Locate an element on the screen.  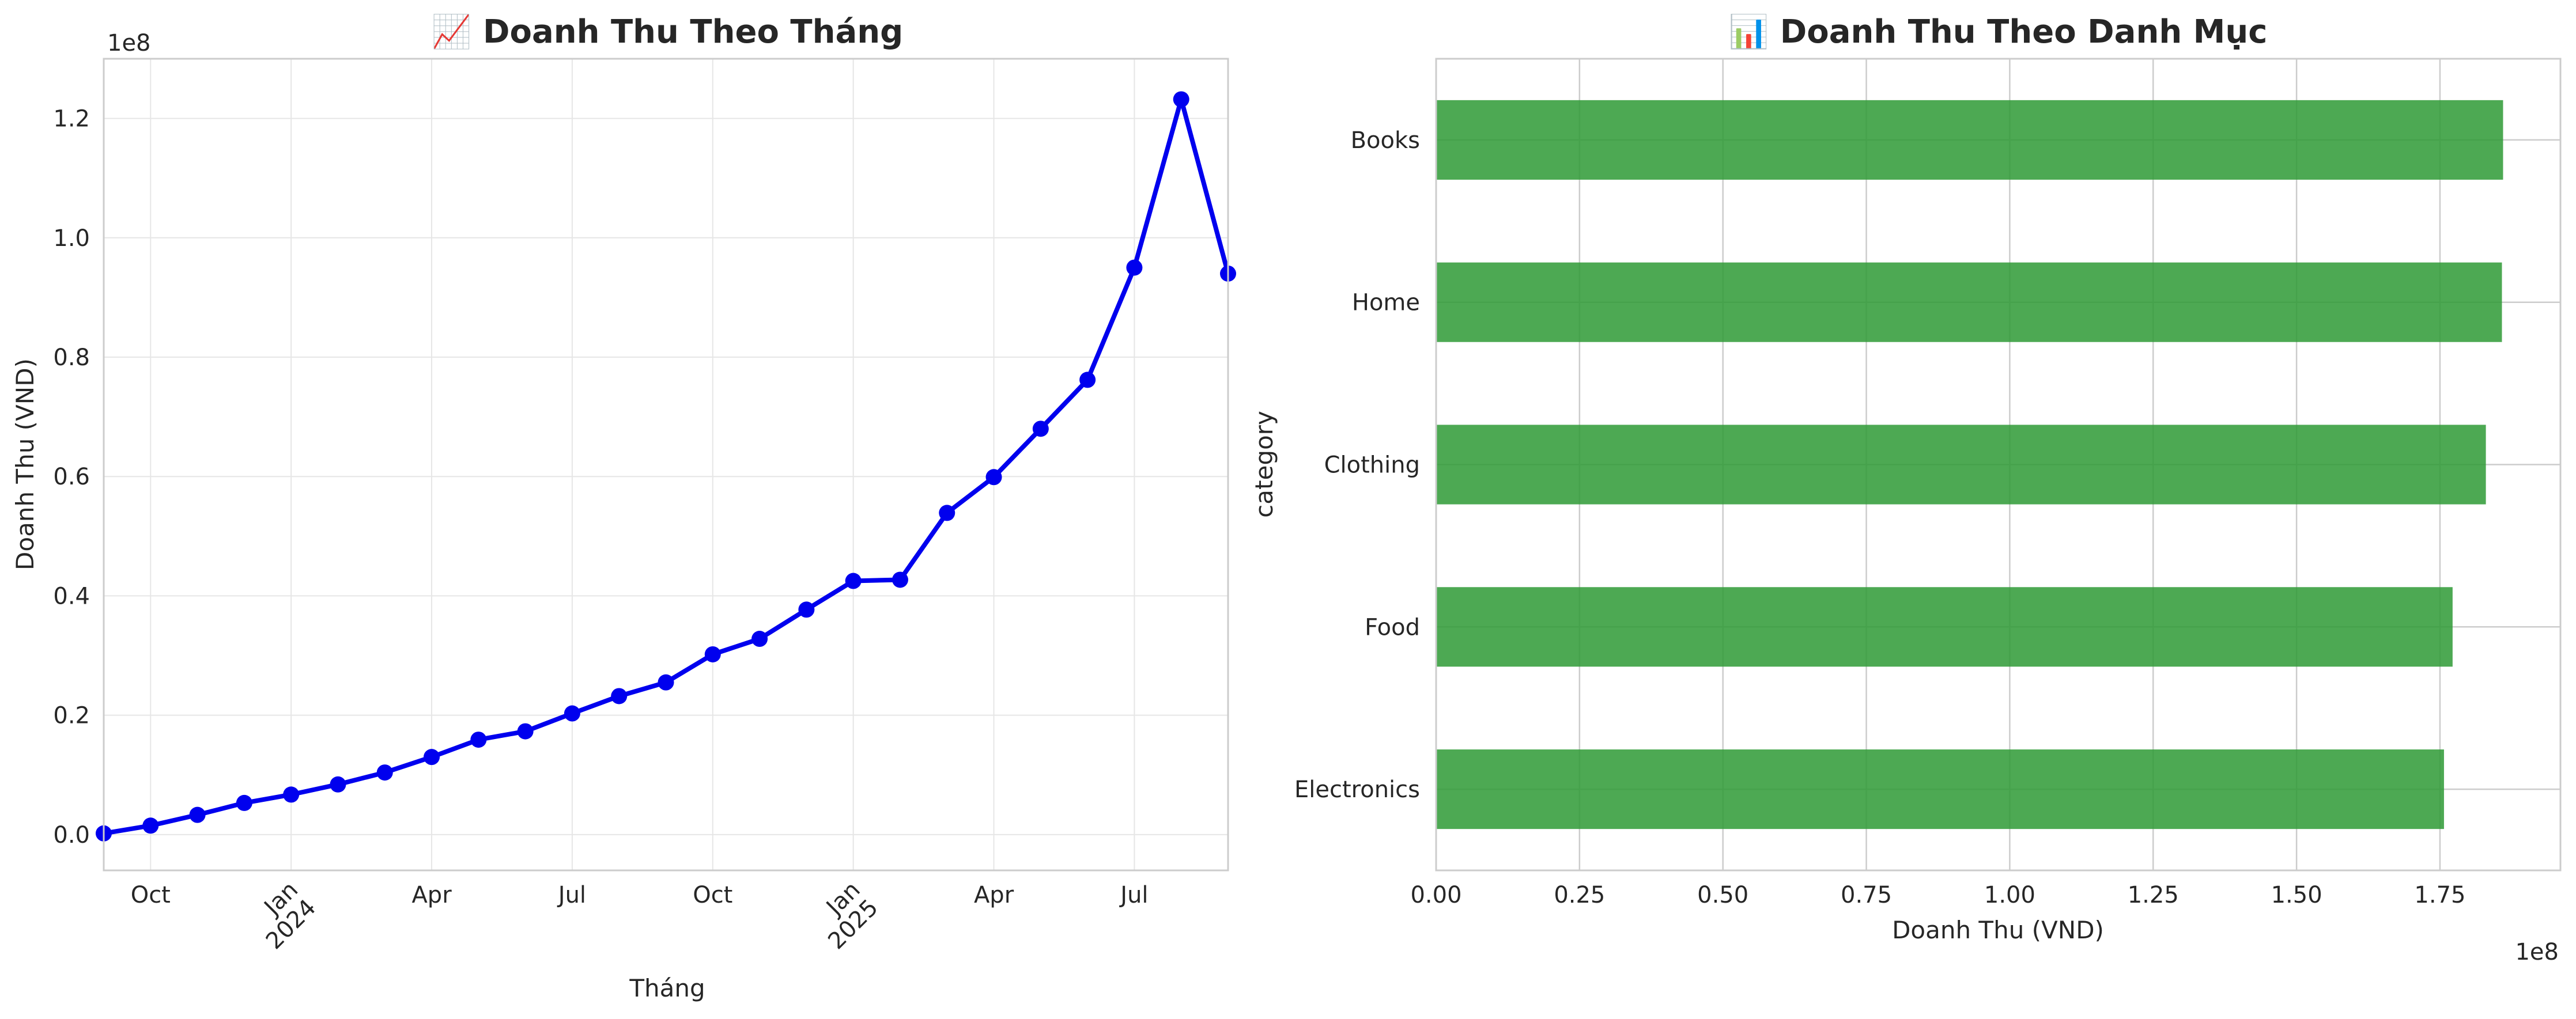
x-tick-label: 0.25 is located at coordinates (1579, 895).